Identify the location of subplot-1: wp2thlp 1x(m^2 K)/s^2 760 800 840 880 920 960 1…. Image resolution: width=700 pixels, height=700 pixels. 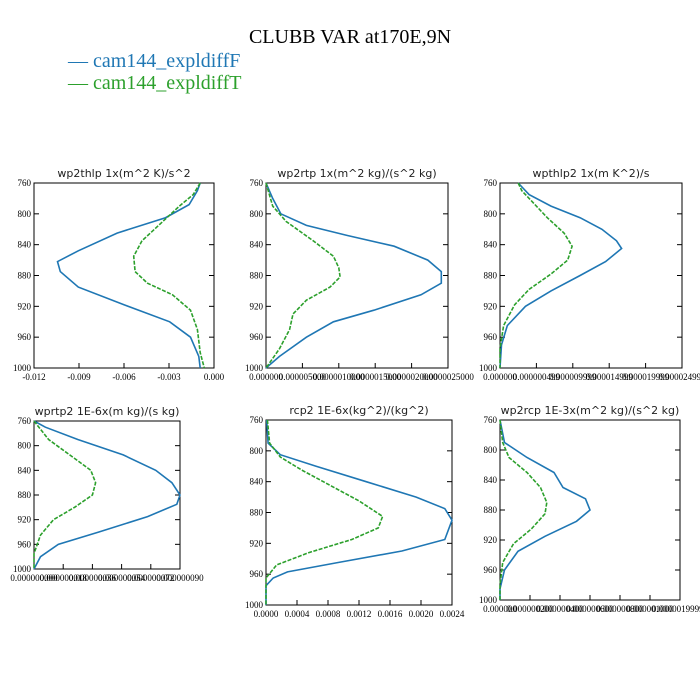
(119, 274).